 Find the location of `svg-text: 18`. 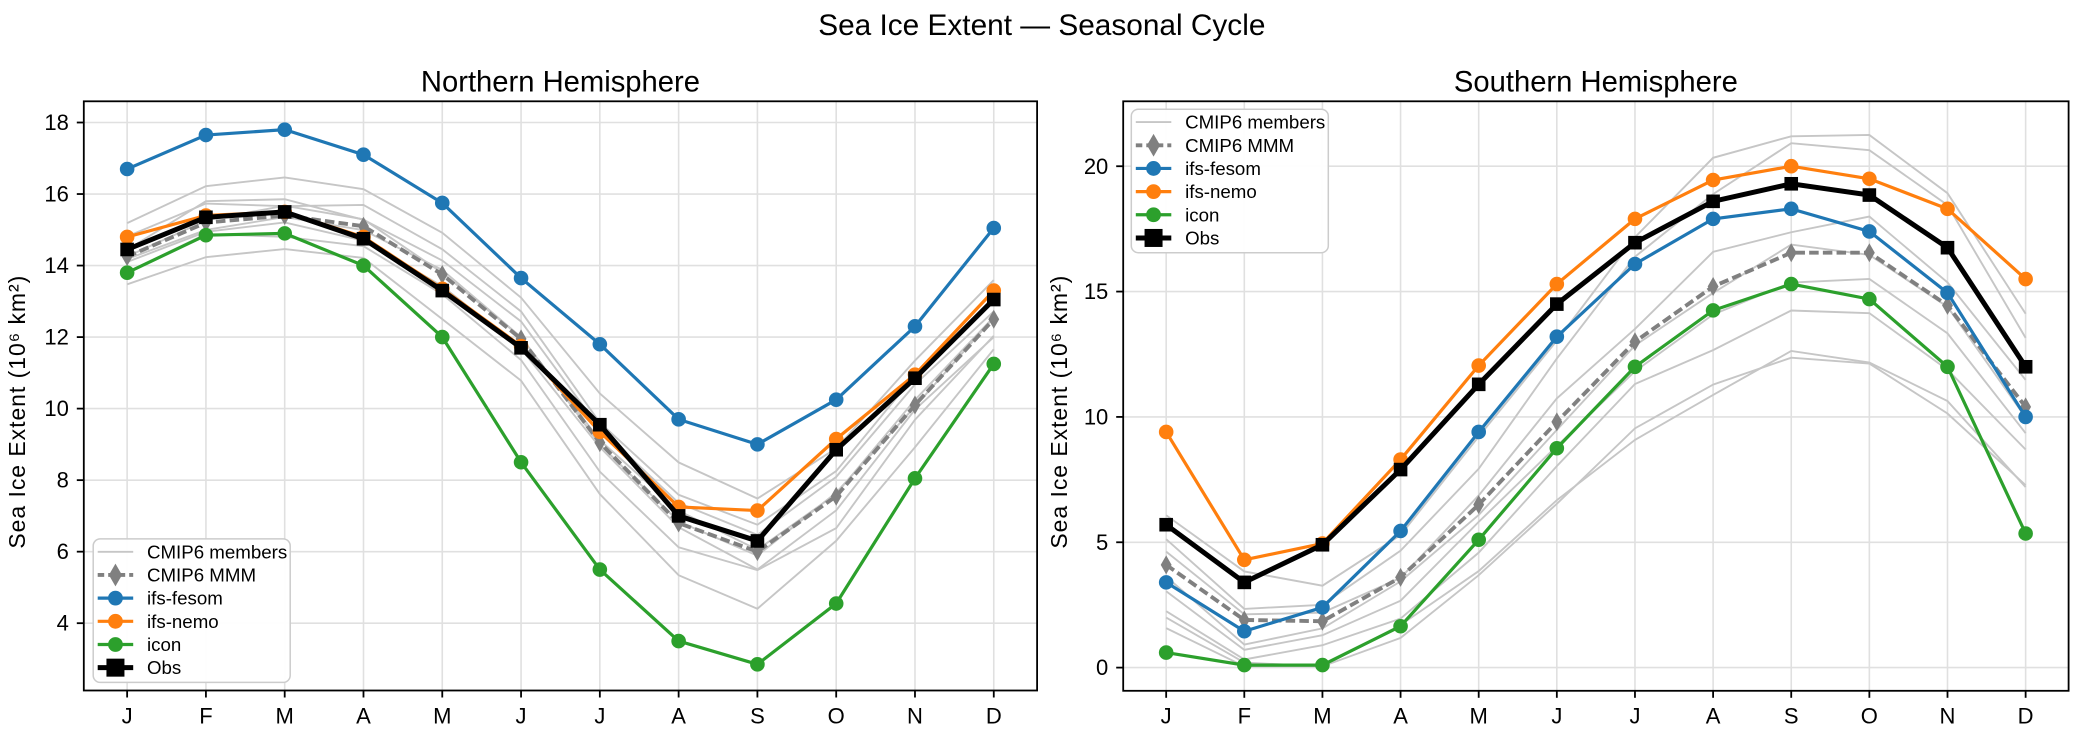

svg-text: 18 is located at coordinates (56, 122).